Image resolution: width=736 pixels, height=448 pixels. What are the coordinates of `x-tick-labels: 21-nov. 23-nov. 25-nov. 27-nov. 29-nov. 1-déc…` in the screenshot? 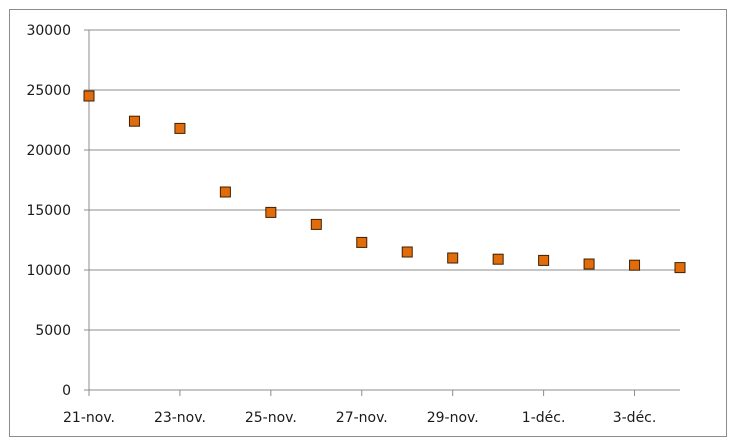 It's located at (359, 418).